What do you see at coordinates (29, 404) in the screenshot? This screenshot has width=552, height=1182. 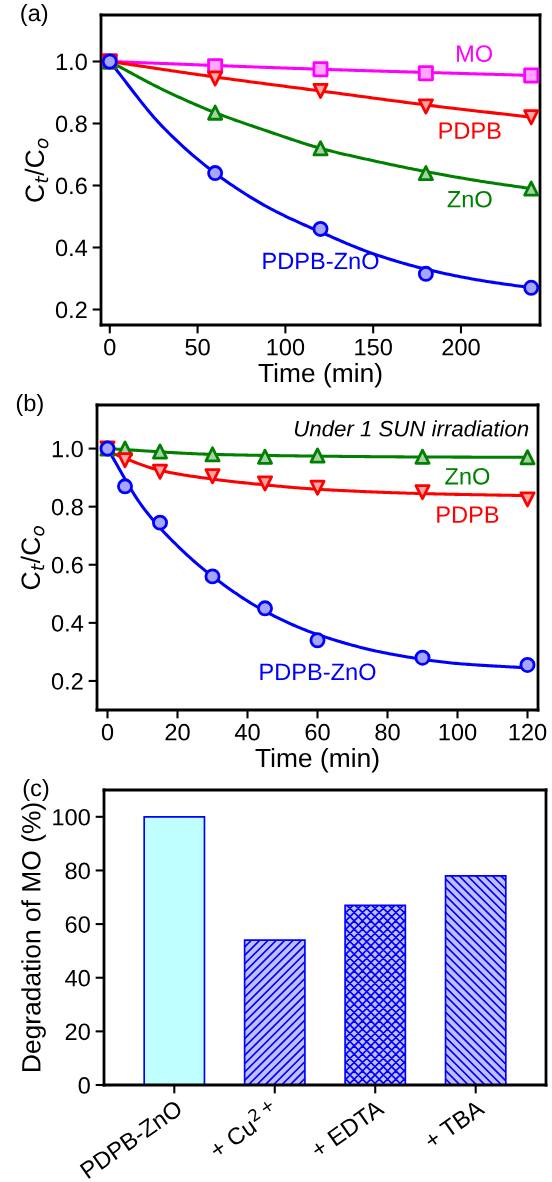 I see `chart-title: (b)` at bounding box center [29, 404].